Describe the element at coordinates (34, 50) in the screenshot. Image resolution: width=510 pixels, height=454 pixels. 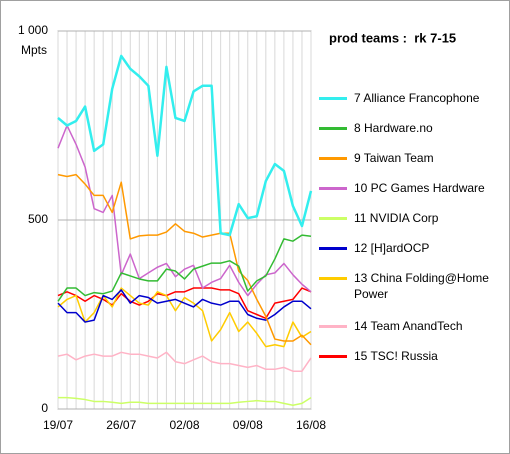
I see `y-axis-label: Mpts` at that location.